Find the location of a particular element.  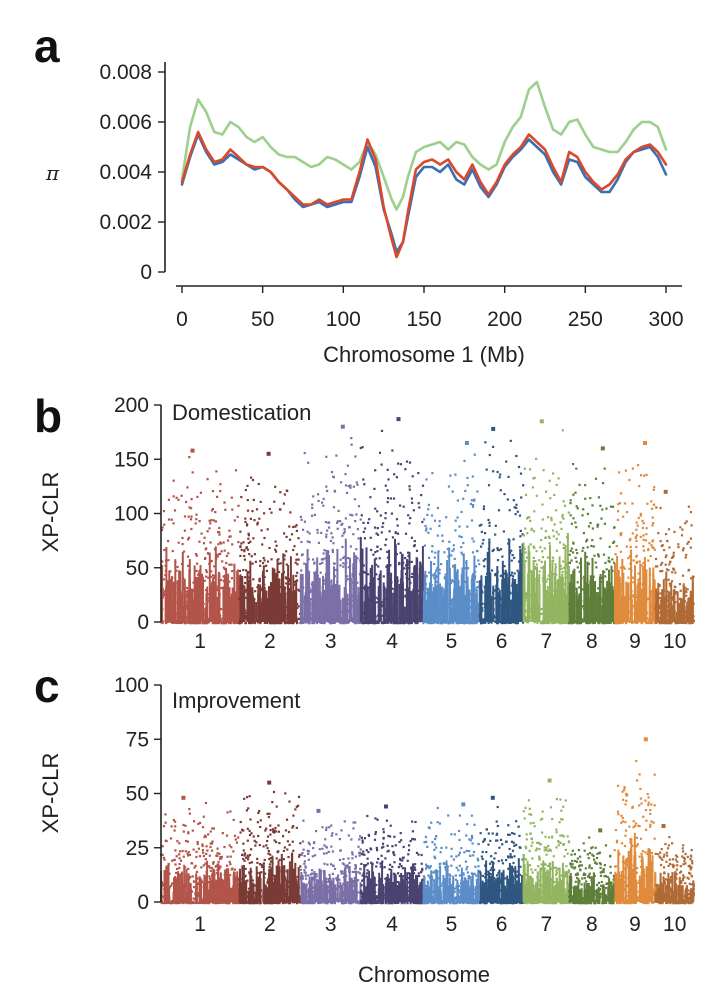

chromosome-10-points is located at coordinates (674, 557).